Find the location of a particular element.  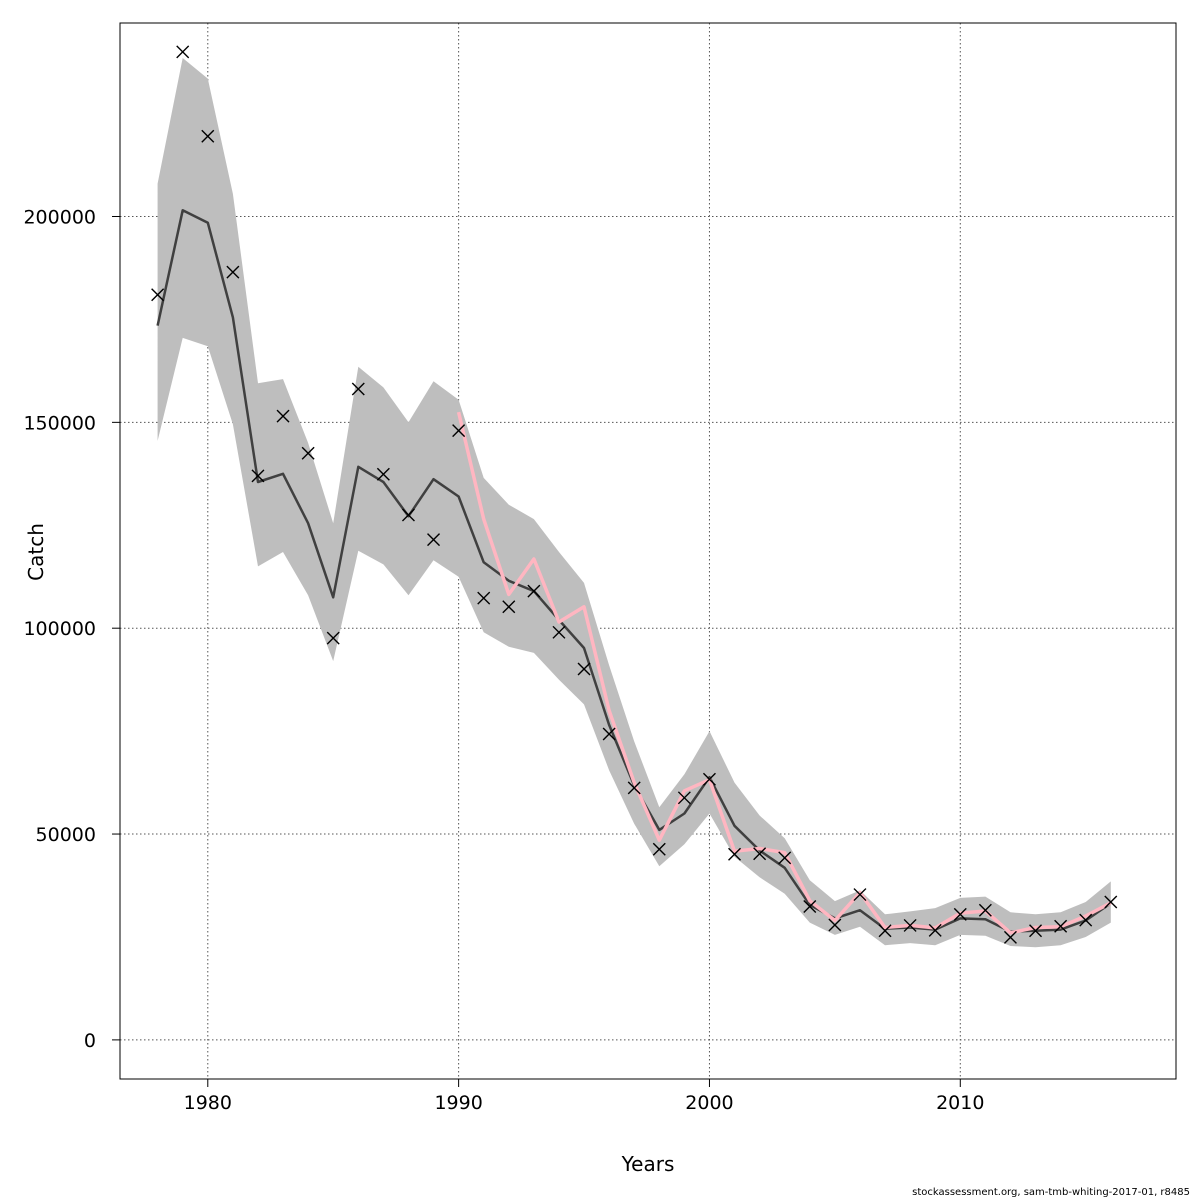

y-tick-label: 50000 is located at coordinates (66, 835).